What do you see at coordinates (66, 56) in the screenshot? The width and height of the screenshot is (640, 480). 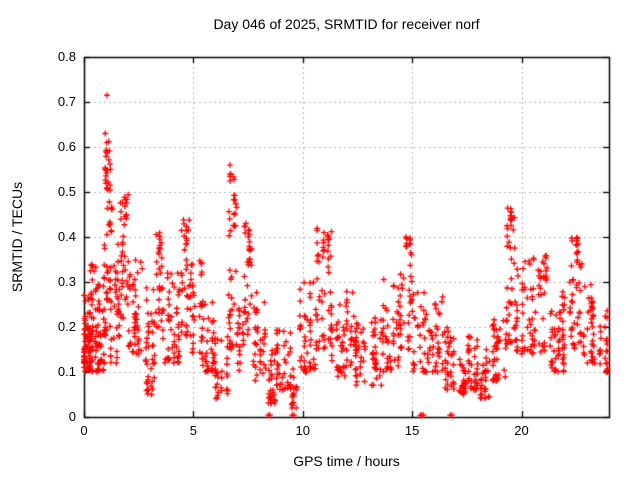 I see `y-tick-label: 0.8` at bounding box center [66, 56].